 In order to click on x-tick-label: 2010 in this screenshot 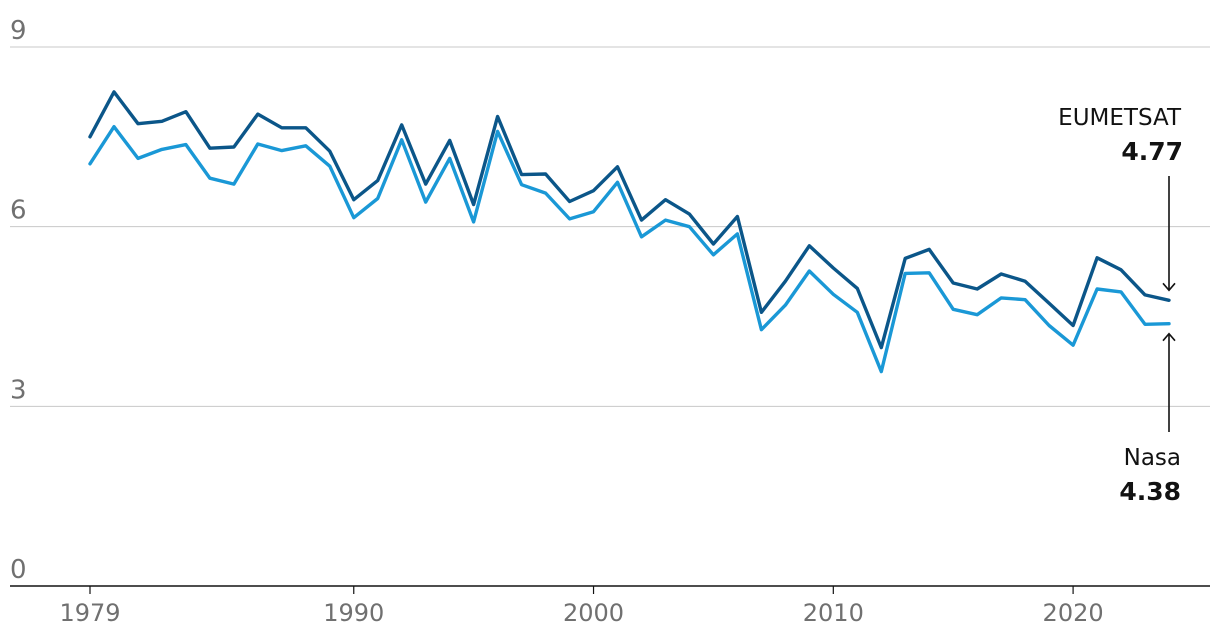, I will do `click(833, 613)`.